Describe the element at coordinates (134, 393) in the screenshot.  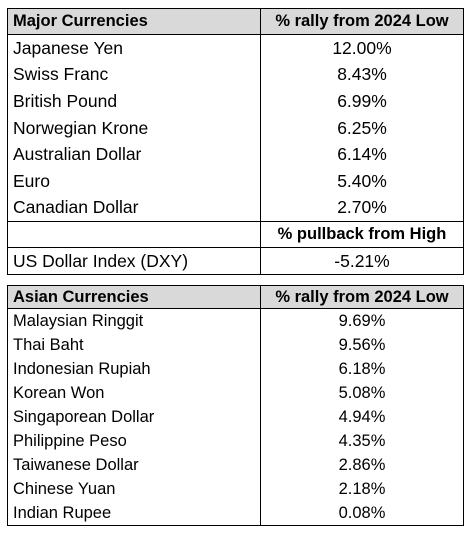
I see `currency-name: Korean Won` at that location.